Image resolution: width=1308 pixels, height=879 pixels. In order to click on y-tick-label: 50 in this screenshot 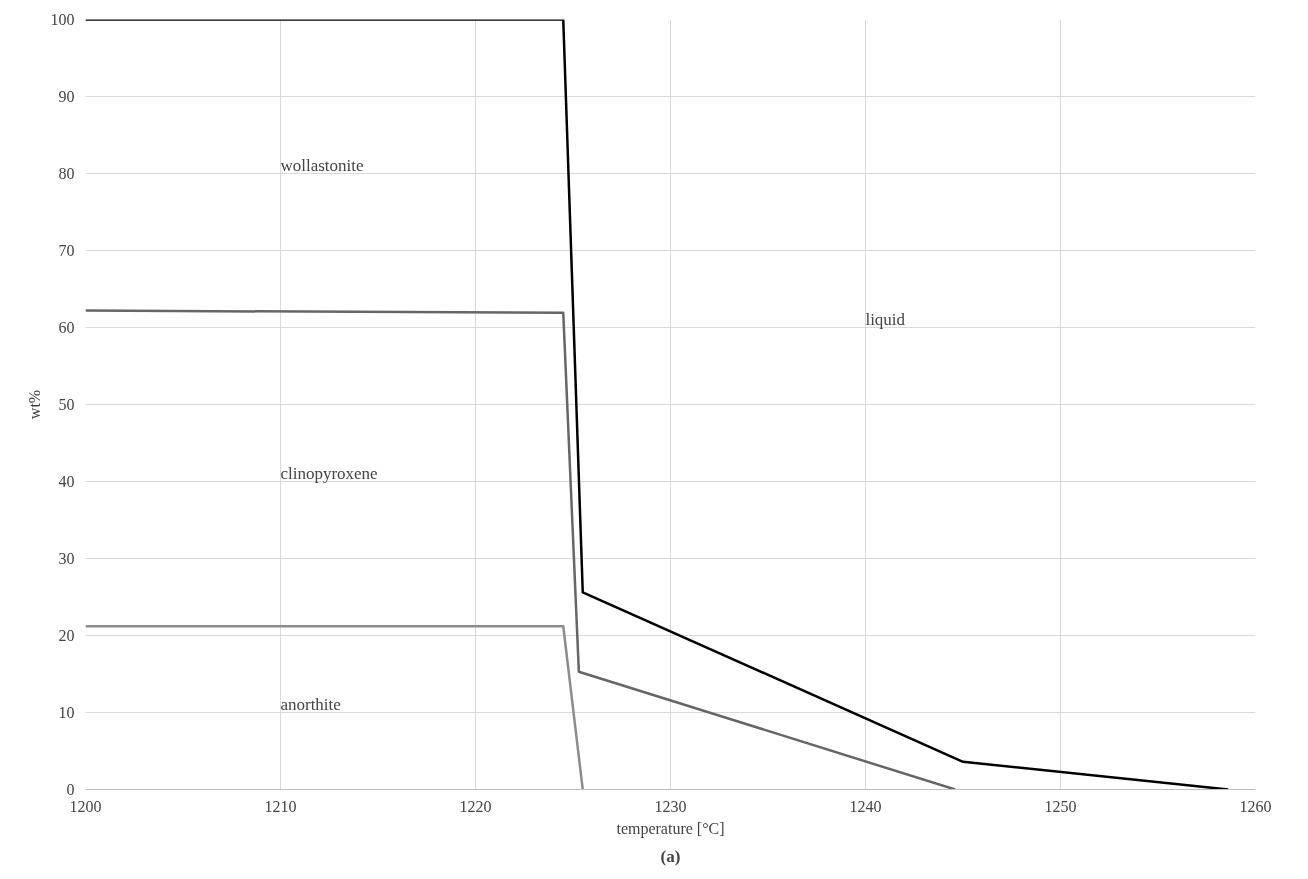, I will do `click(66, 404)`.